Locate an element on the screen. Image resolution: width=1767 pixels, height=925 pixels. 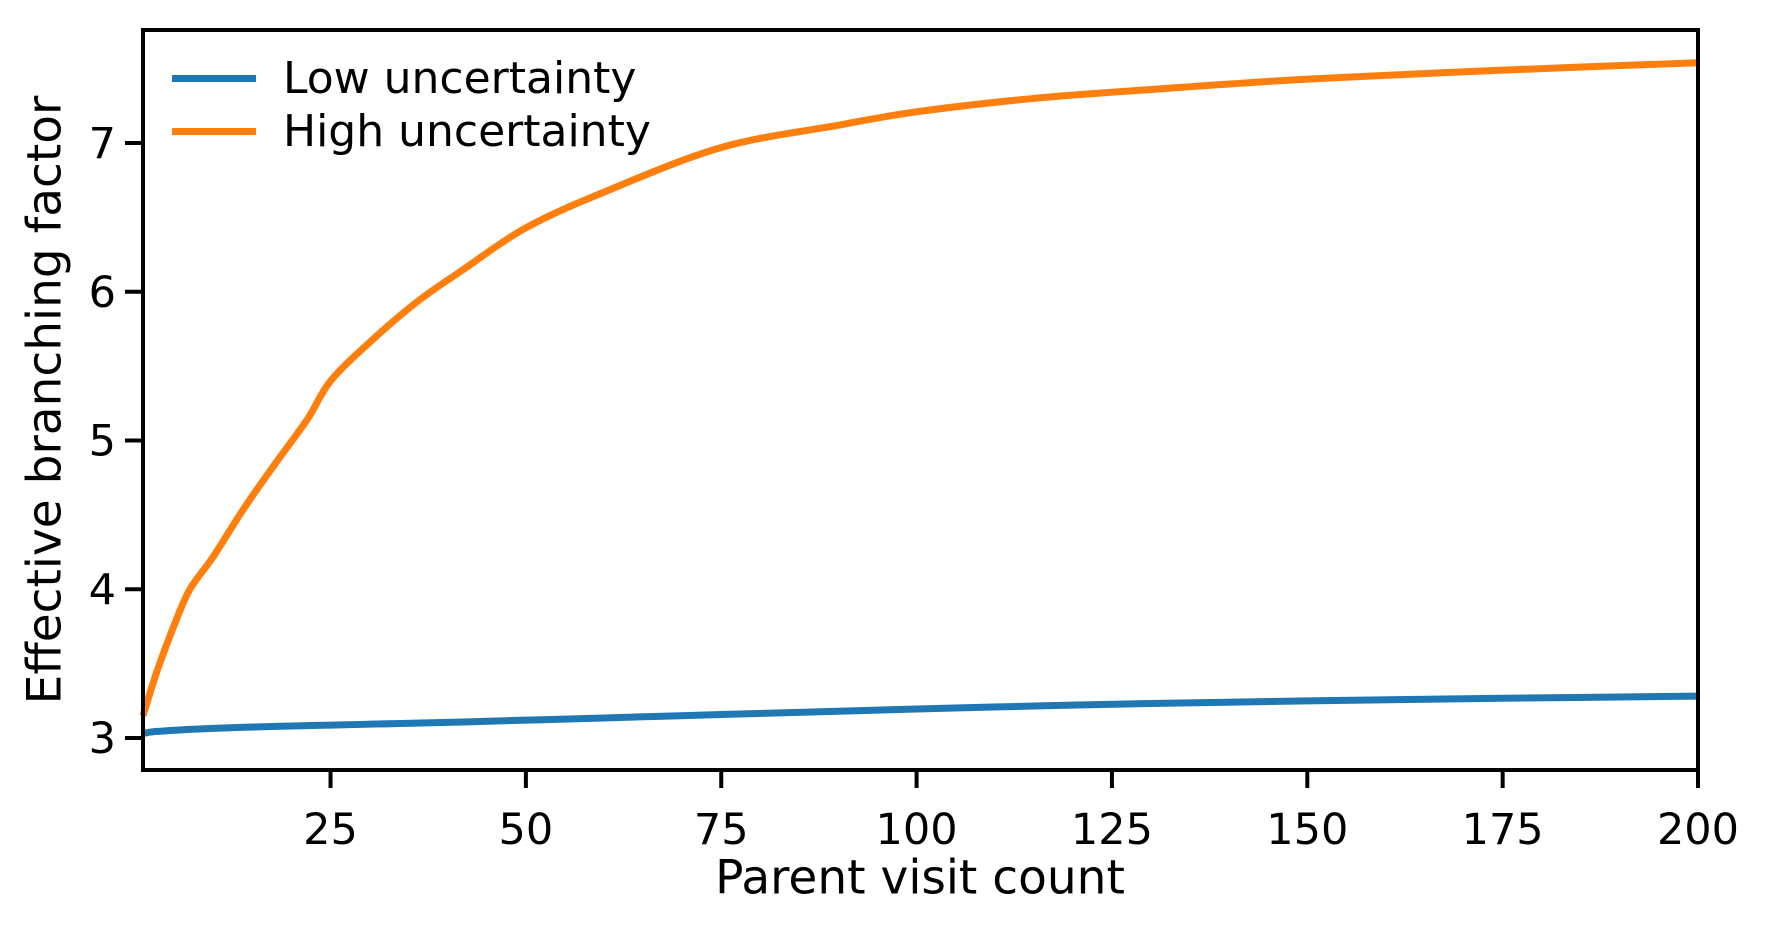
x-tick-label: 25 is located at coordinates (330, 830).